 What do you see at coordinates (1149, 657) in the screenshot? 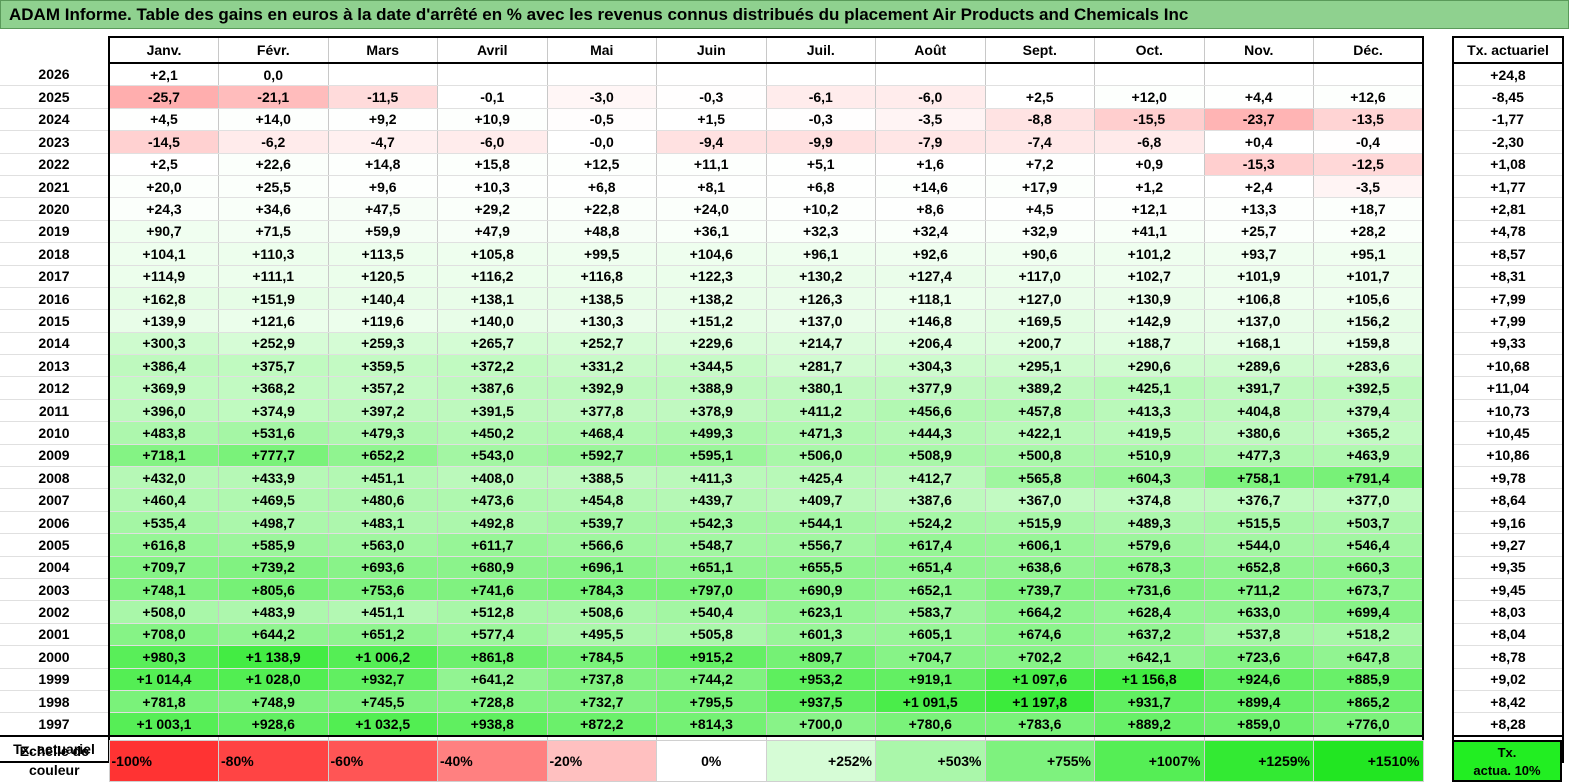
I see `gain-cell: +642,1` at bounding box center [1149, 657].